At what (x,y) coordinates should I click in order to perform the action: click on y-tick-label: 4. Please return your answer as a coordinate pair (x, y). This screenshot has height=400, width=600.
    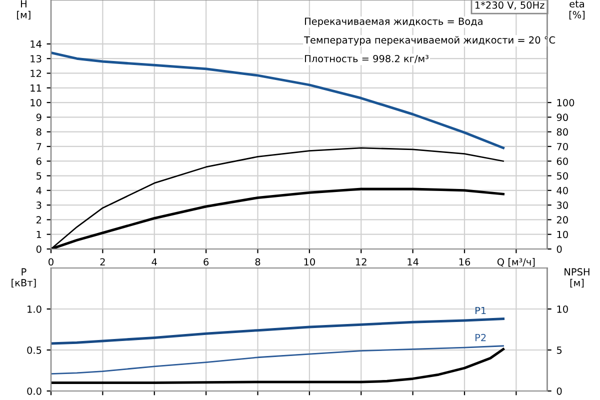
    Looking at the image, I should click on (39, 190).